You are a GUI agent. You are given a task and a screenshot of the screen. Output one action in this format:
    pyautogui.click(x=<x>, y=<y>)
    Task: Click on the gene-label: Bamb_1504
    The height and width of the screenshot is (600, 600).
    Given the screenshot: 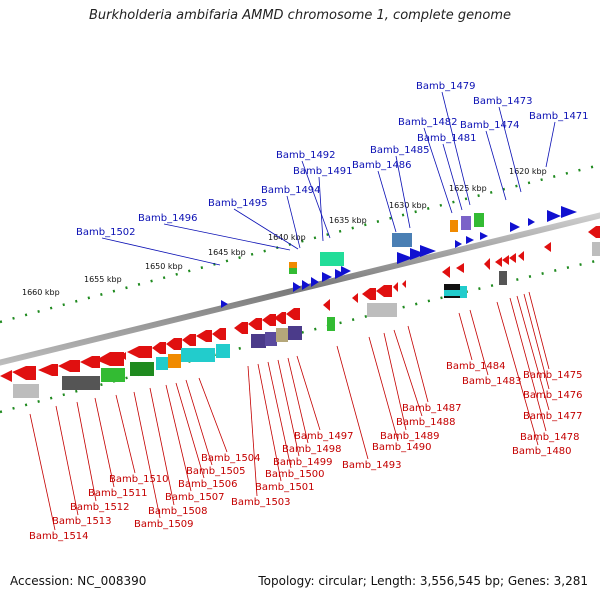 What is the action you would take?
    pyautogui.click(x=231, y=458)
    